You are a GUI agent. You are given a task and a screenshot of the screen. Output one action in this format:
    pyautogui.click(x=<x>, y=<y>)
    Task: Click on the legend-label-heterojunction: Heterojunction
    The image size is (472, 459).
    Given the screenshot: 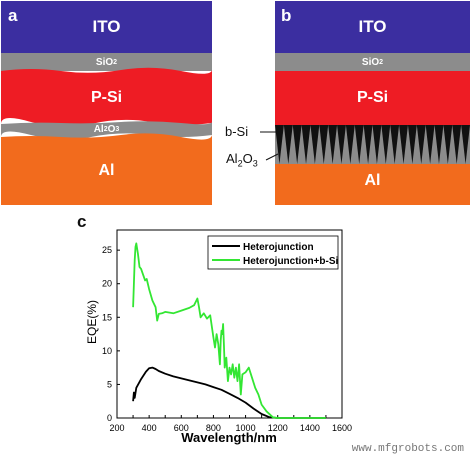 What is the action you would take?
    pyautogui.click(x=278, y=247)
    